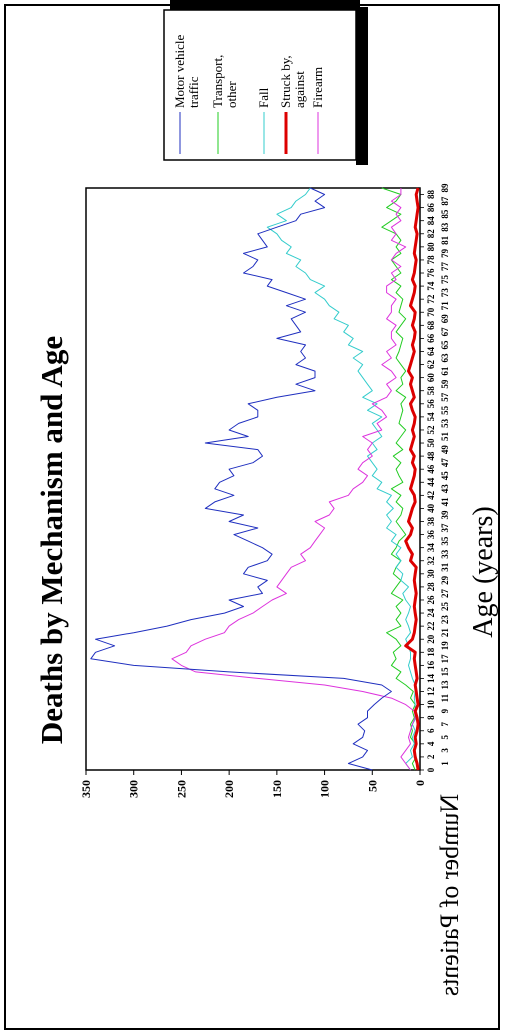  I want to click on x-tick-label: 25, so click(445, 607).